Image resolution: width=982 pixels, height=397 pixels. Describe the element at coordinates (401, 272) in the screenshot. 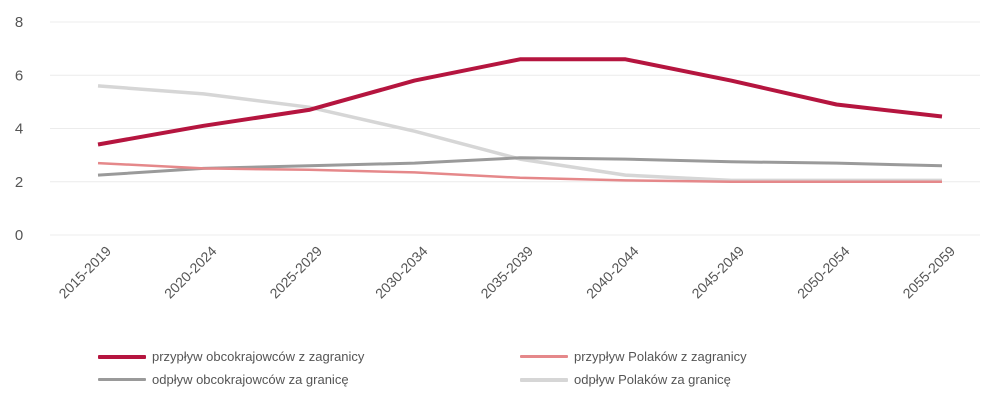

I see `x-tick-label-3: 2030-2034` at that location.